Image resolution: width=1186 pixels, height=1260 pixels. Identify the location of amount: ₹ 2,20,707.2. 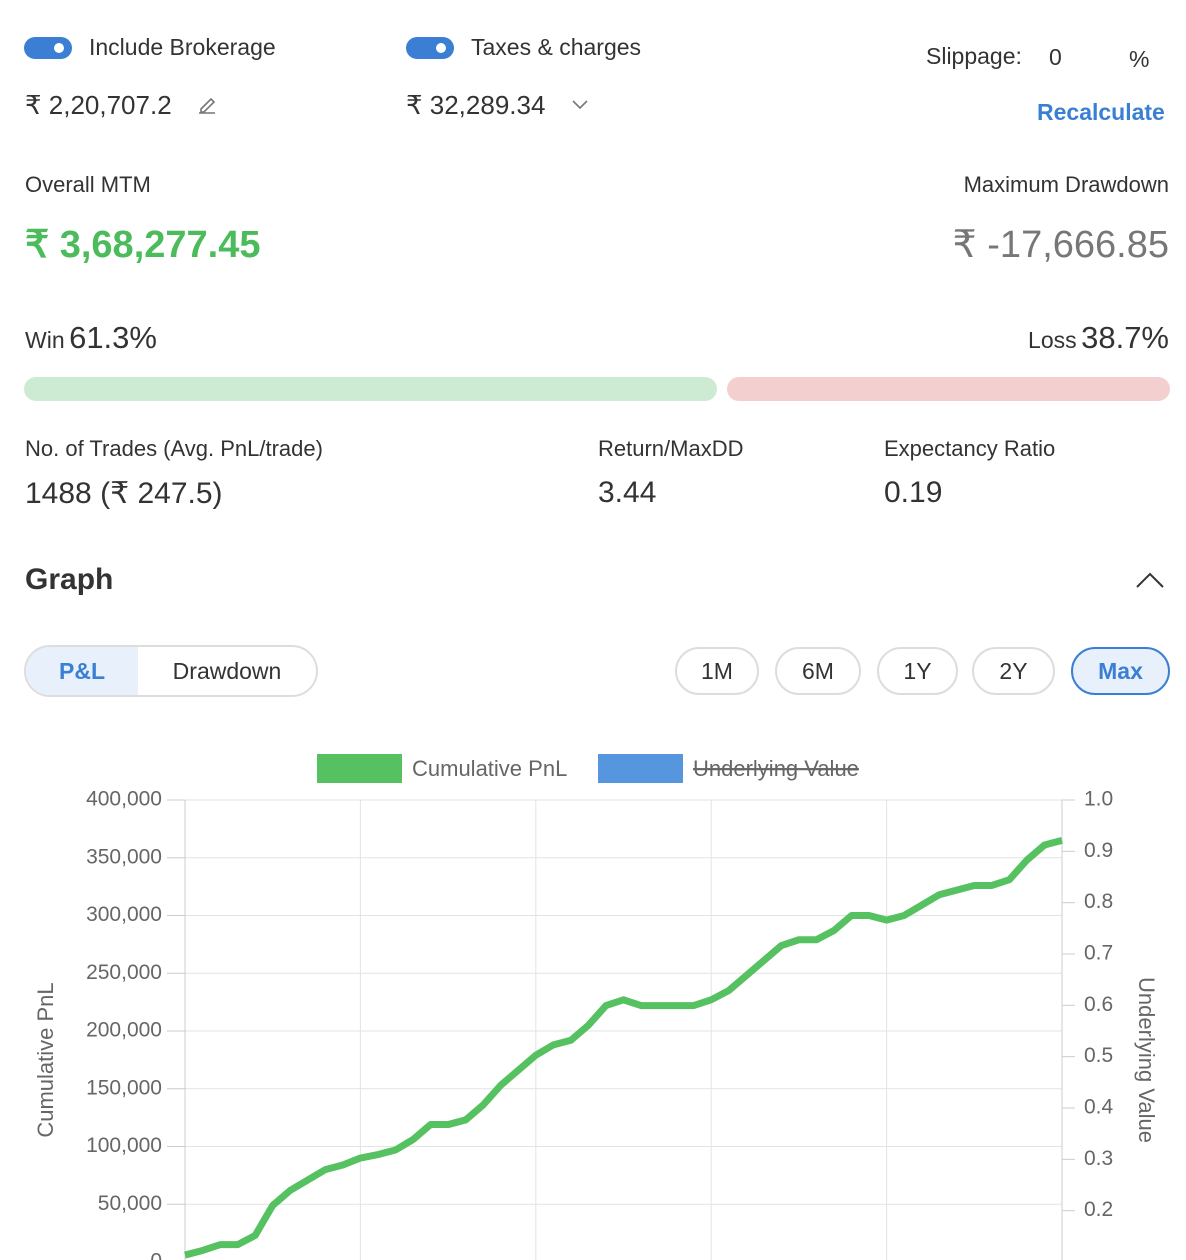
(98, 105).